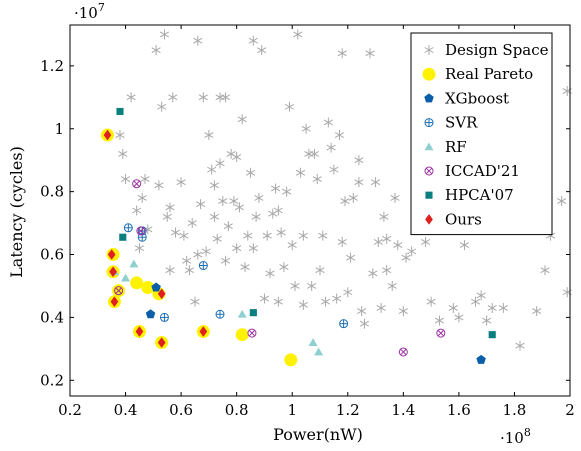  Describe the element at coordinates (52, 255) in the screenshot. I see `y-tick-label: 0.6` at that location.